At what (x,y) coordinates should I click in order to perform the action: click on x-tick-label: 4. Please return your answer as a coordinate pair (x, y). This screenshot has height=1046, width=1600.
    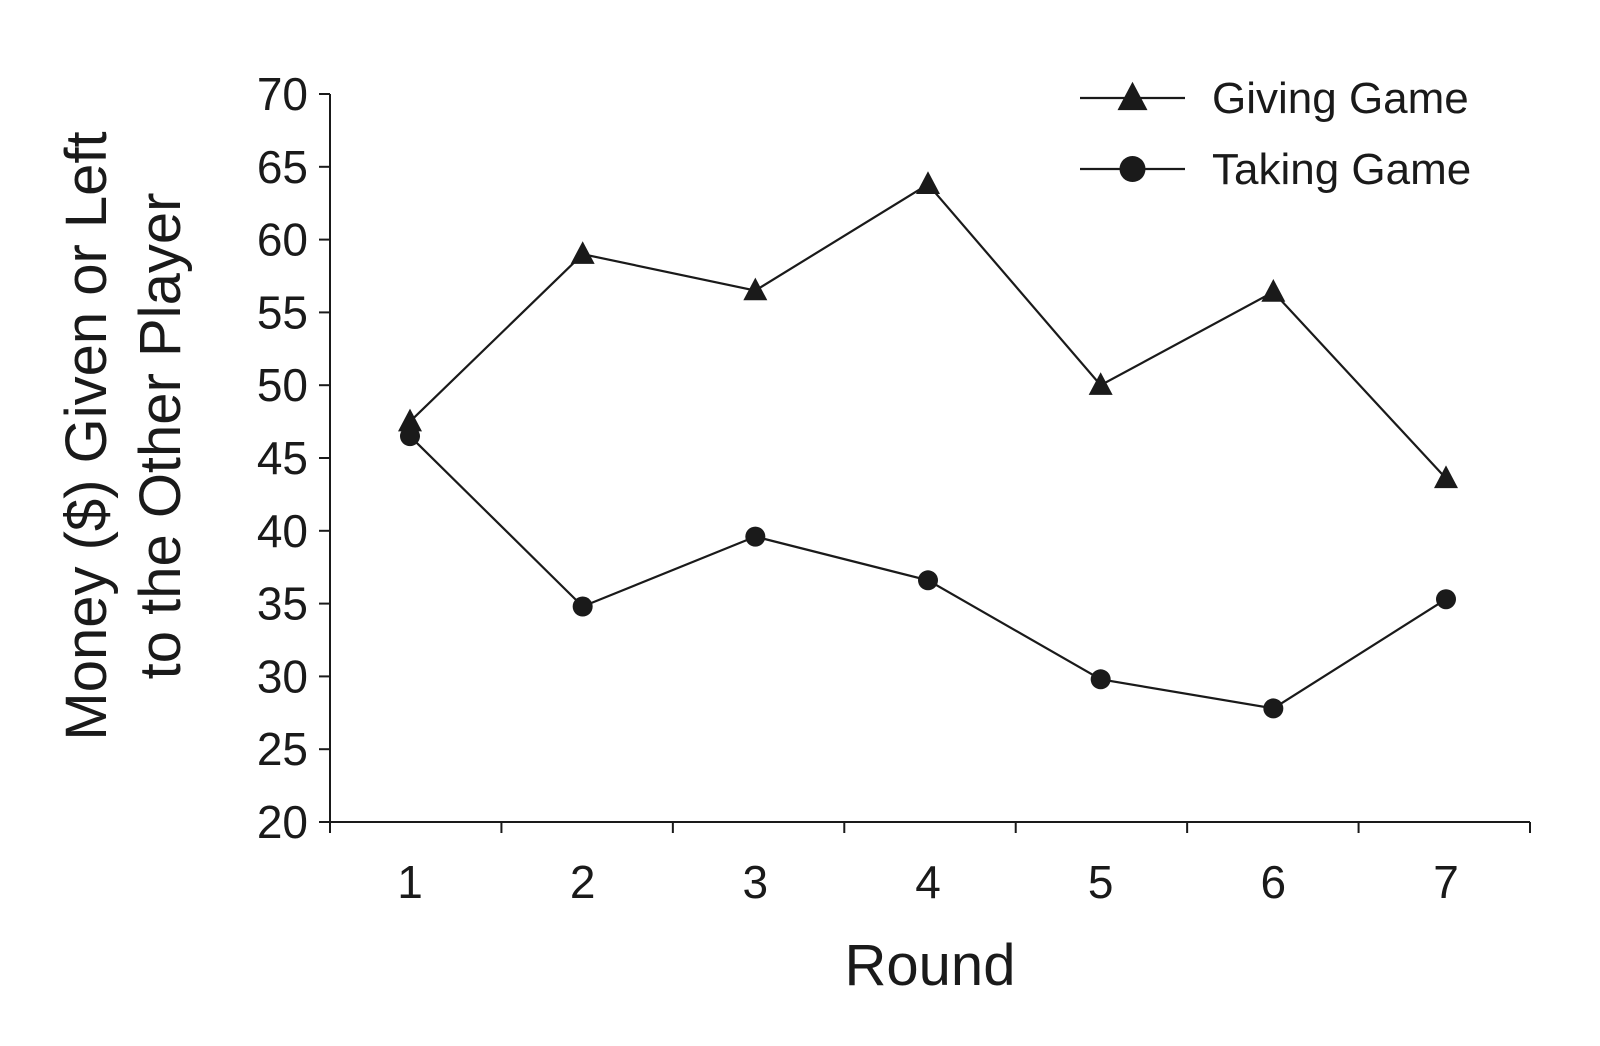
    Looking at the image, I should click on (928, 882).